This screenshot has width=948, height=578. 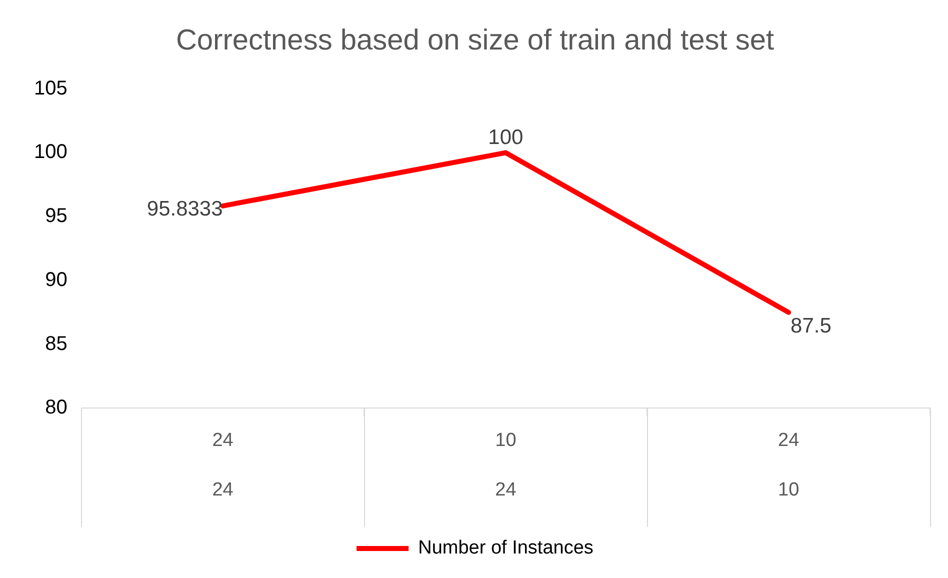 What do you see at coordinates (56, 343) in the screenshot?
I see `y-tick-label: 85` at bounding box center [56, 343].